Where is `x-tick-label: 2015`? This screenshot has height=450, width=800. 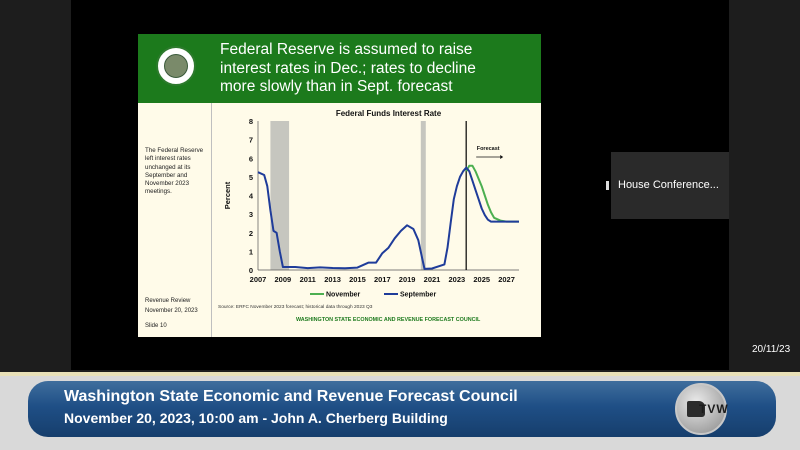
x-tick-label: 2015 is located at coordinates (357, 279).